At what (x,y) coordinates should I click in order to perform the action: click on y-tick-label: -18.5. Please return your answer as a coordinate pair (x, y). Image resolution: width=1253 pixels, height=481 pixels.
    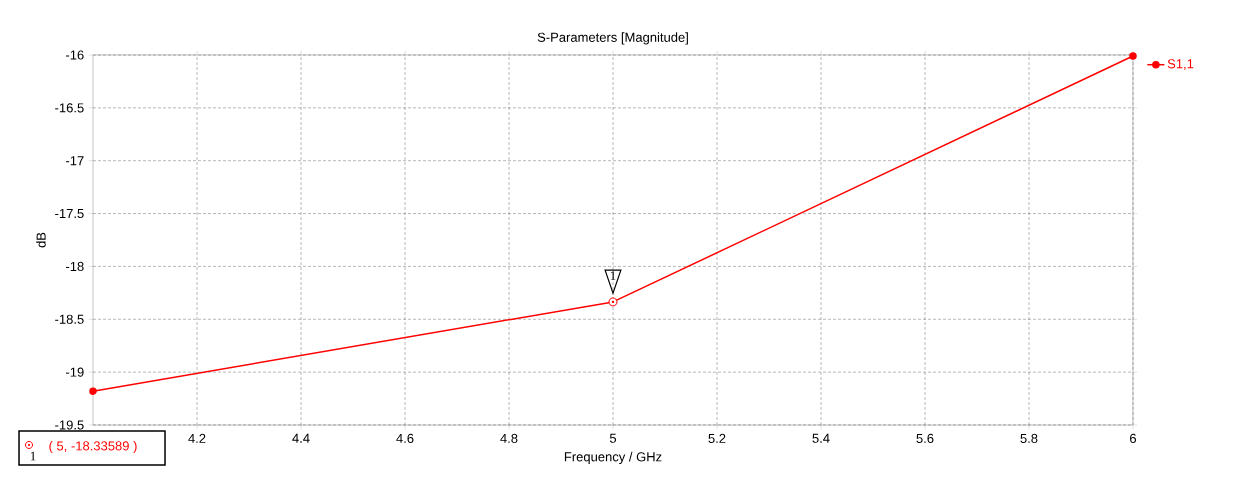
    Looking at the image, I should click on (69, 319).